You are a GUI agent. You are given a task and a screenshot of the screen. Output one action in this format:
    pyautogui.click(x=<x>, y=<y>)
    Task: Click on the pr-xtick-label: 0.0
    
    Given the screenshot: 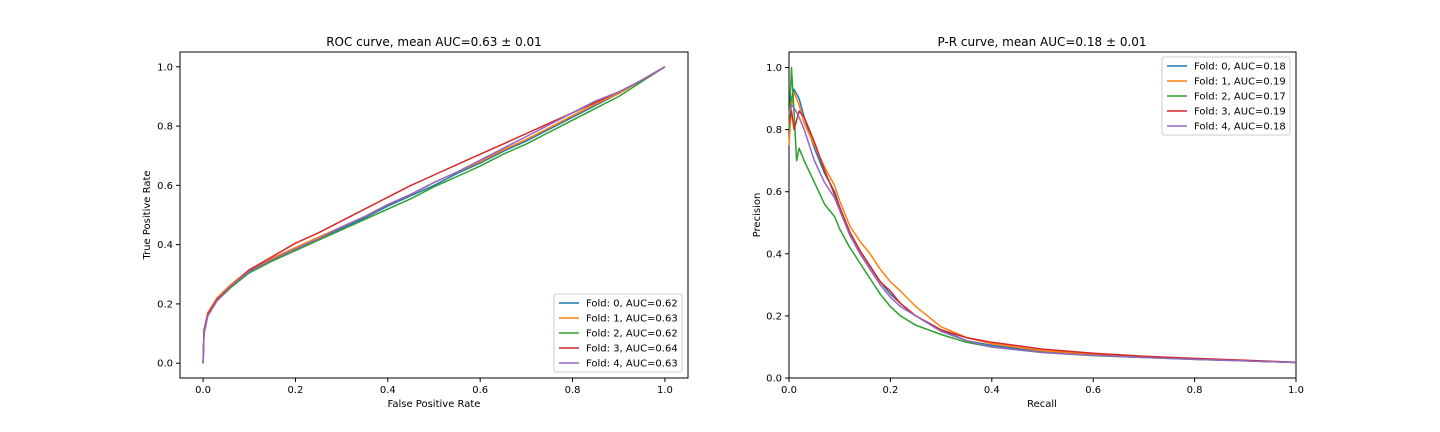 What is the action you would take?
    pyautogui.click(x=789, y=390)
    